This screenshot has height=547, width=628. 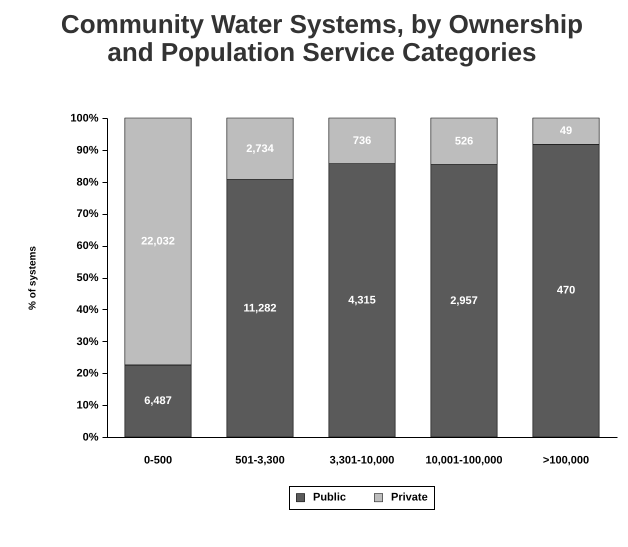 What do you see at coordinates (87, 278) in the screenshot?
I see `y-tick-label: 50%` at bounding box center [87, 278].